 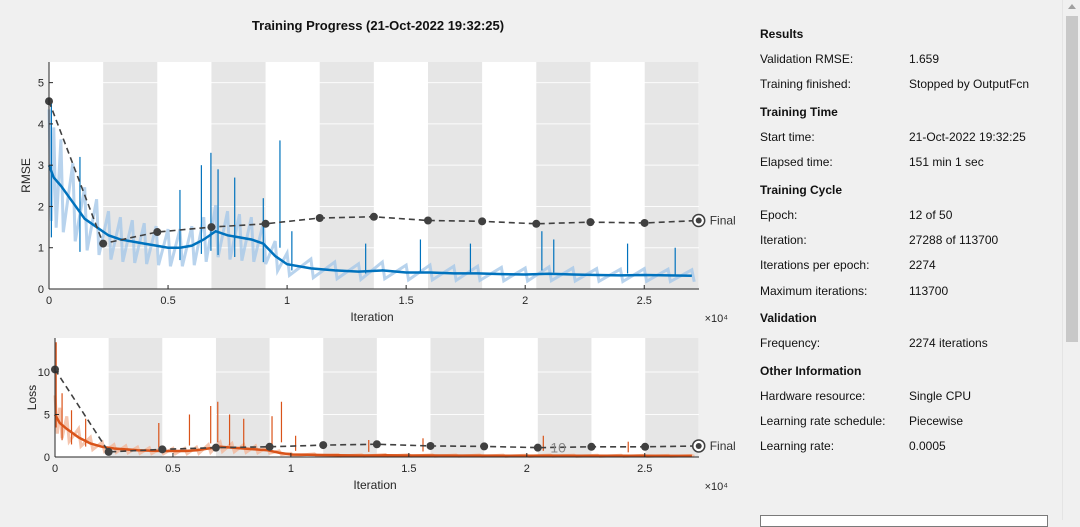 I want to click on loss-plot-area, so click(x=377, y=397).